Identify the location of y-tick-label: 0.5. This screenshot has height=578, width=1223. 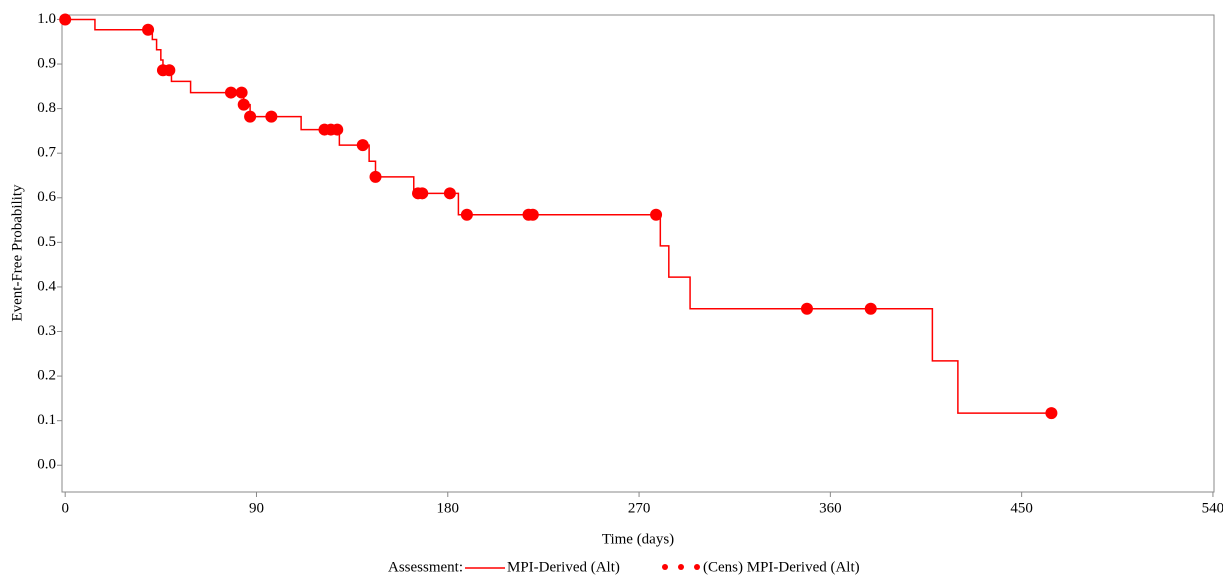
(46, 242).